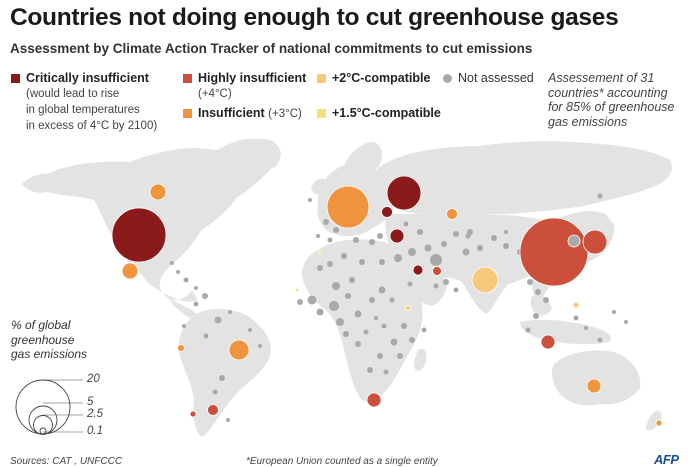  What do you see at coordinates (187, 113) in the screenshot?
I see `legend-insufficient-swatch` at bounding box center [187, 113].